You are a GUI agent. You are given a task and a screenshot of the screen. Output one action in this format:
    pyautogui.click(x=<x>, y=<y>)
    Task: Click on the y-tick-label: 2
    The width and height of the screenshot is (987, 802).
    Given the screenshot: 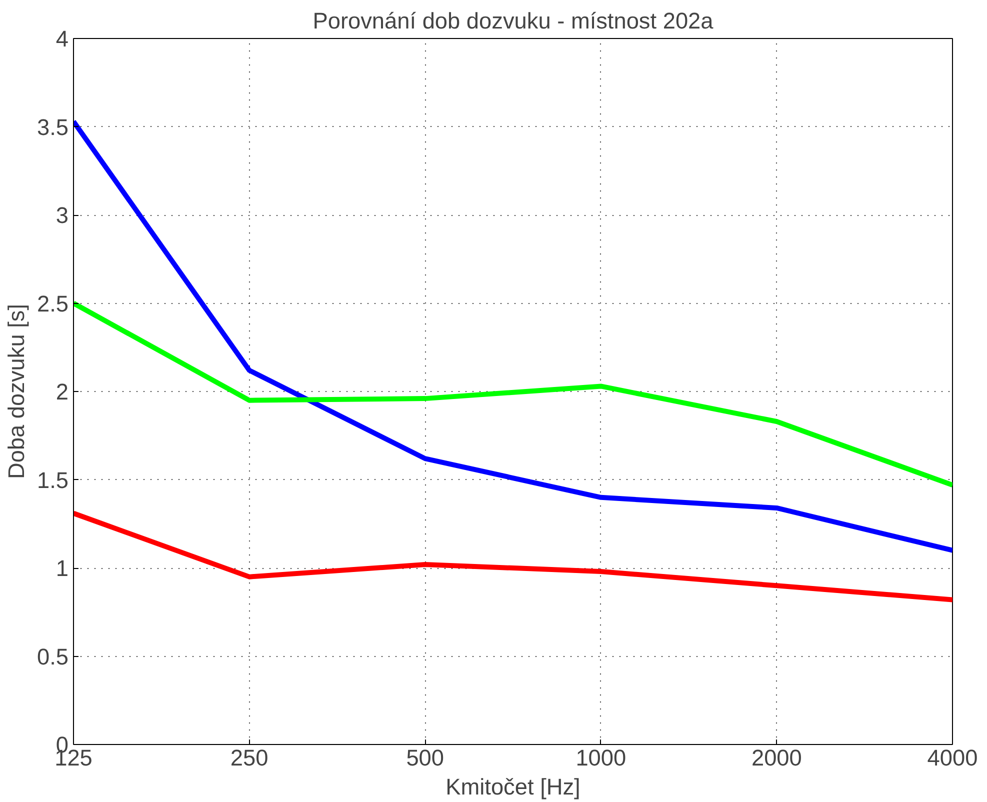 What is the action you would take?
    pyautogui.click(x=62, y=391)
    